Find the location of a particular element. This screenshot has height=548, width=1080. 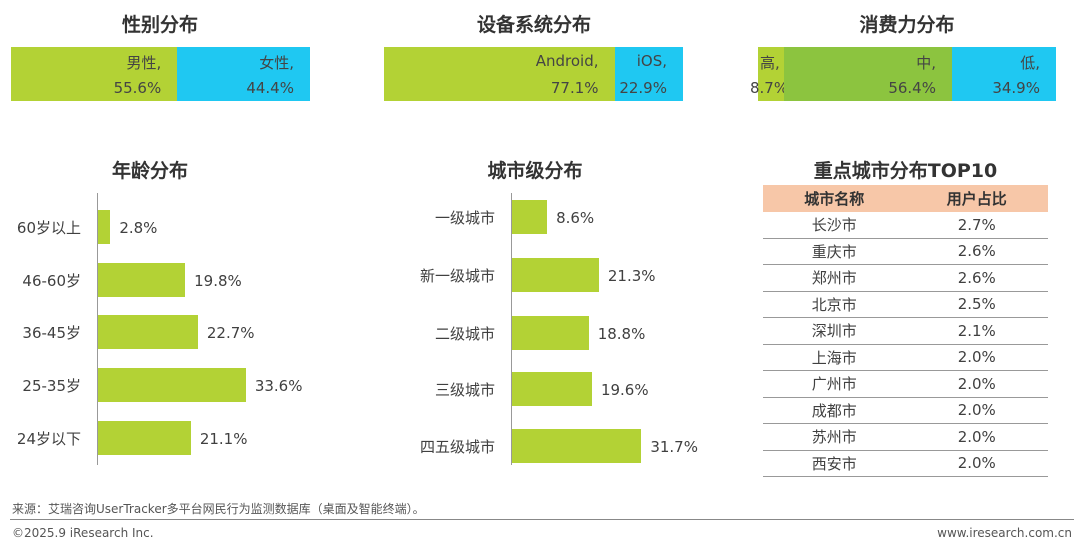

city-name-cell: 重庆市 is located at coordinates (834, 251).